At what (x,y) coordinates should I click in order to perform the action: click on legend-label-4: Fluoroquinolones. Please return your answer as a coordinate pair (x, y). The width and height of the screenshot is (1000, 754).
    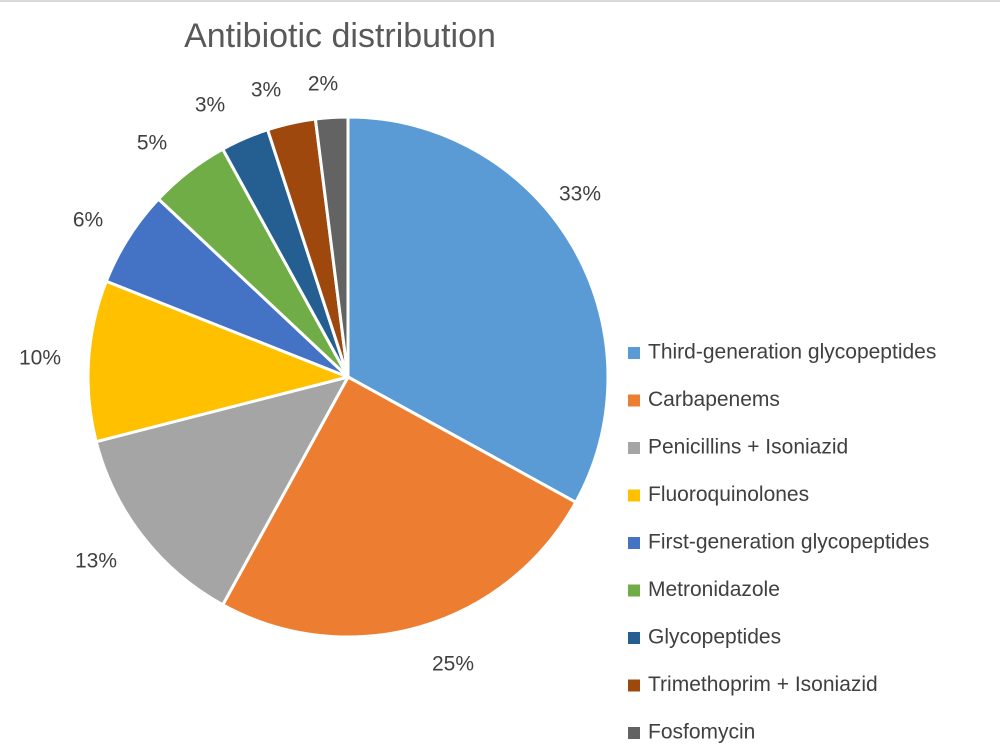
    Looking at the image, I should click on (728, 494).